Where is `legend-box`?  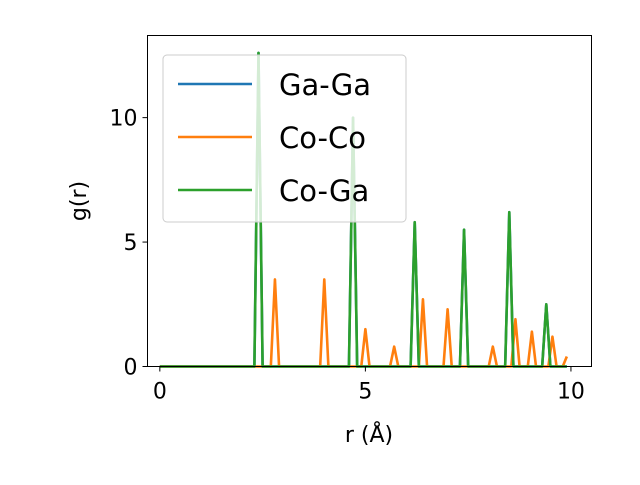 legend-box is located at coordinates (284, 138).